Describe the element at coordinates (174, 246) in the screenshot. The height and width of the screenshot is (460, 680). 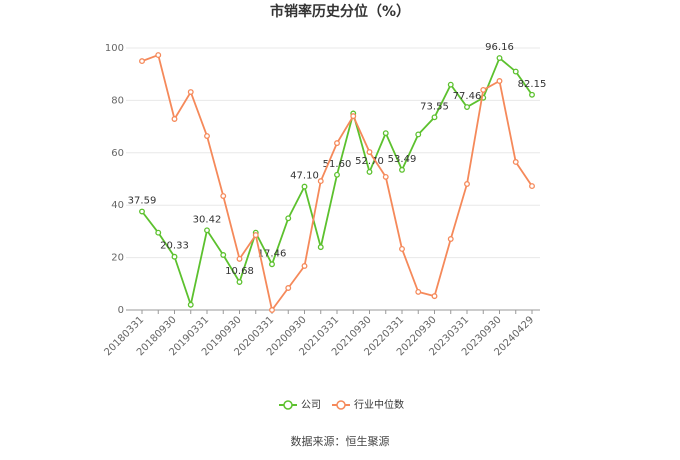
I see `data-label: 20.33` at that location.